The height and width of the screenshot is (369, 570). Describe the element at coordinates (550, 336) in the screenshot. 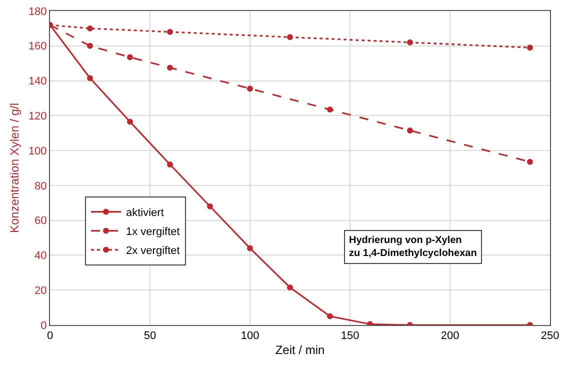

I see `x-tick-label: 250` at that location.